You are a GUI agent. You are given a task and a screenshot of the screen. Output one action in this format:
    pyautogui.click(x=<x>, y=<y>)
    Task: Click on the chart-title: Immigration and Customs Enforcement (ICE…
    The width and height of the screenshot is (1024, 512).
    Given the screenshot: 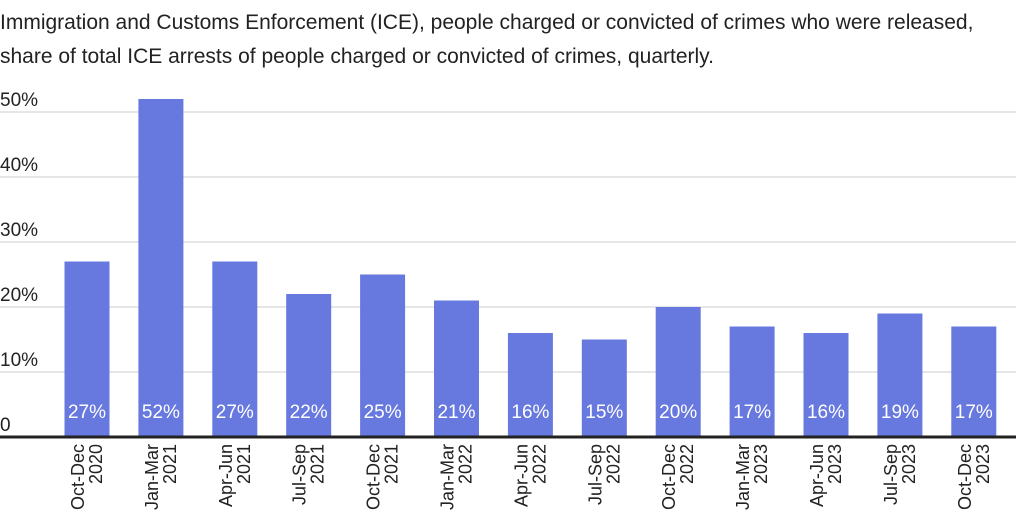 What is the action you would take?
    pyautogui.click(x=487, y=39)
    